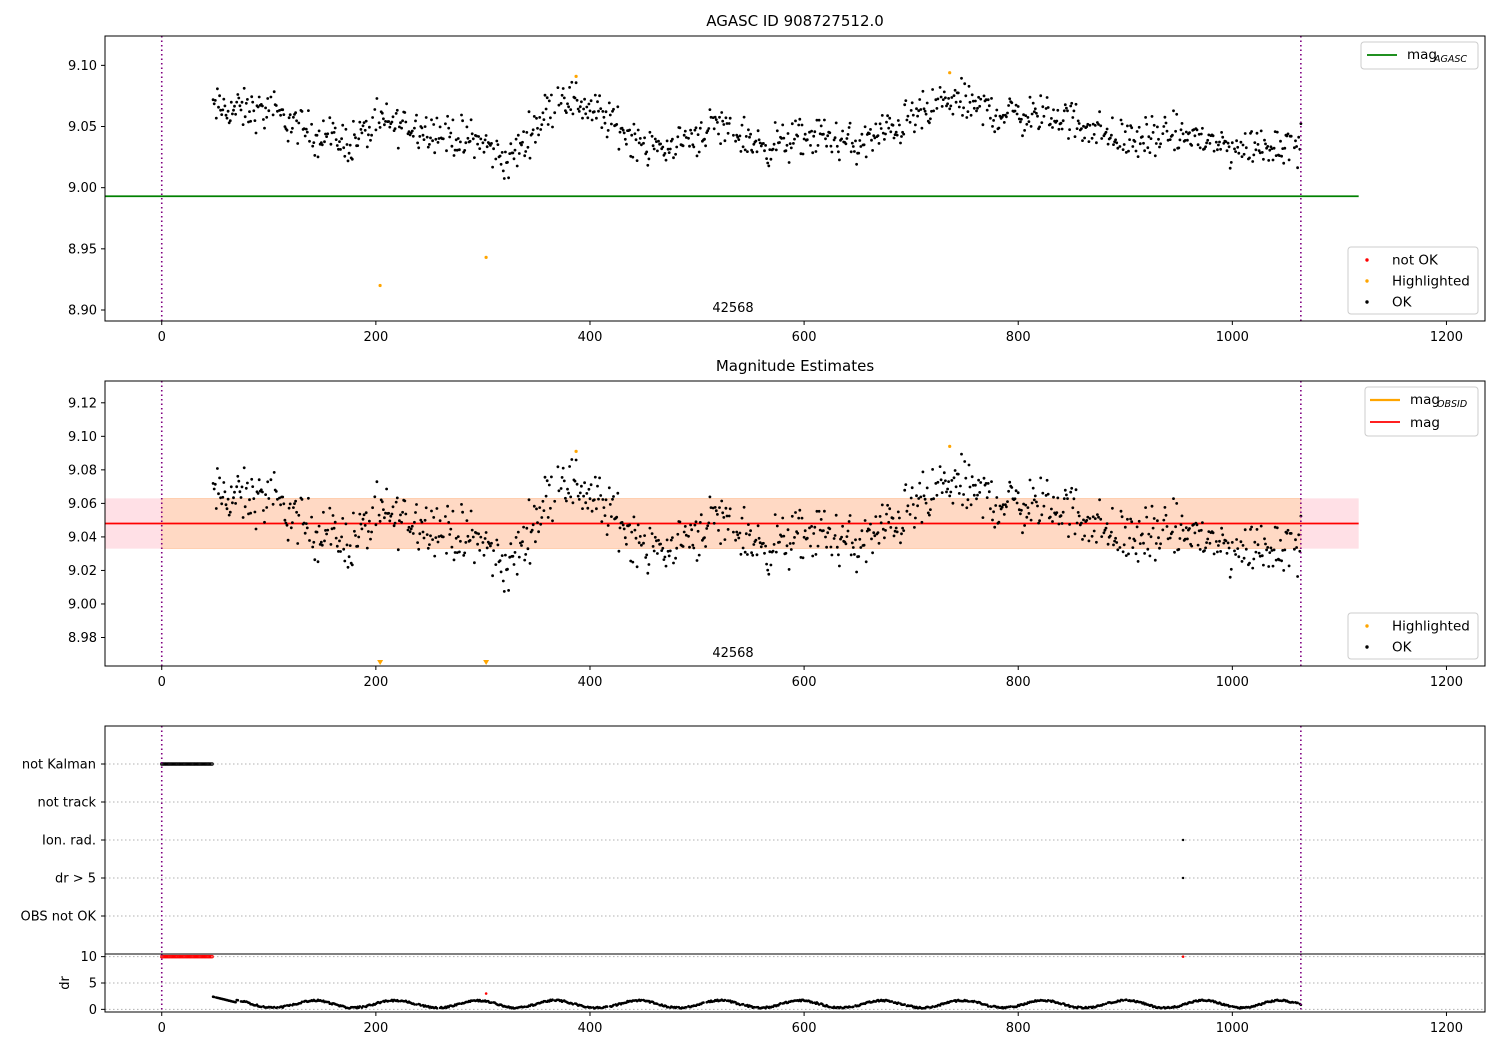 This screenshot has height=1050, width=1500. I want to click on p4-xtick-label: 800, so click(1018, 1028).